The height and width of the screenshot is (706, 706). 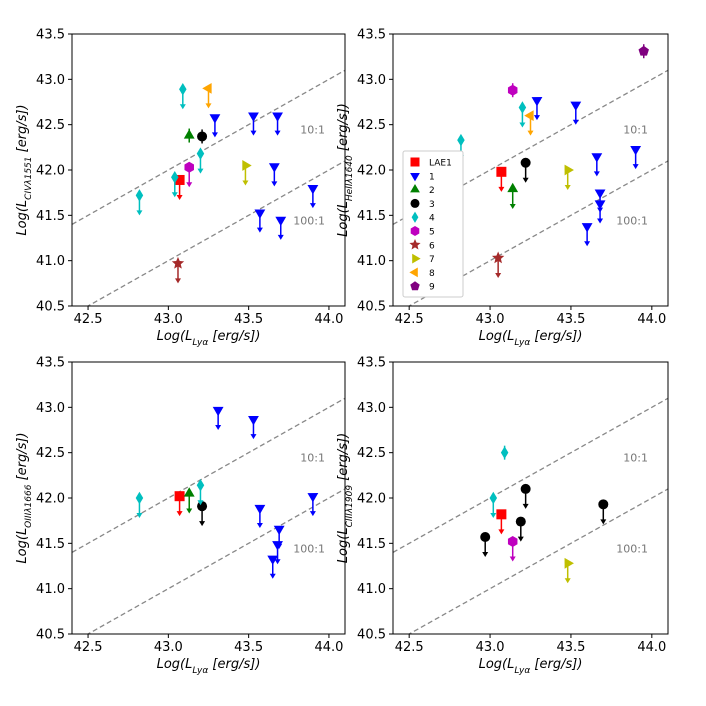 I want to click on legend-label: 2, so click(x=432, y=191).